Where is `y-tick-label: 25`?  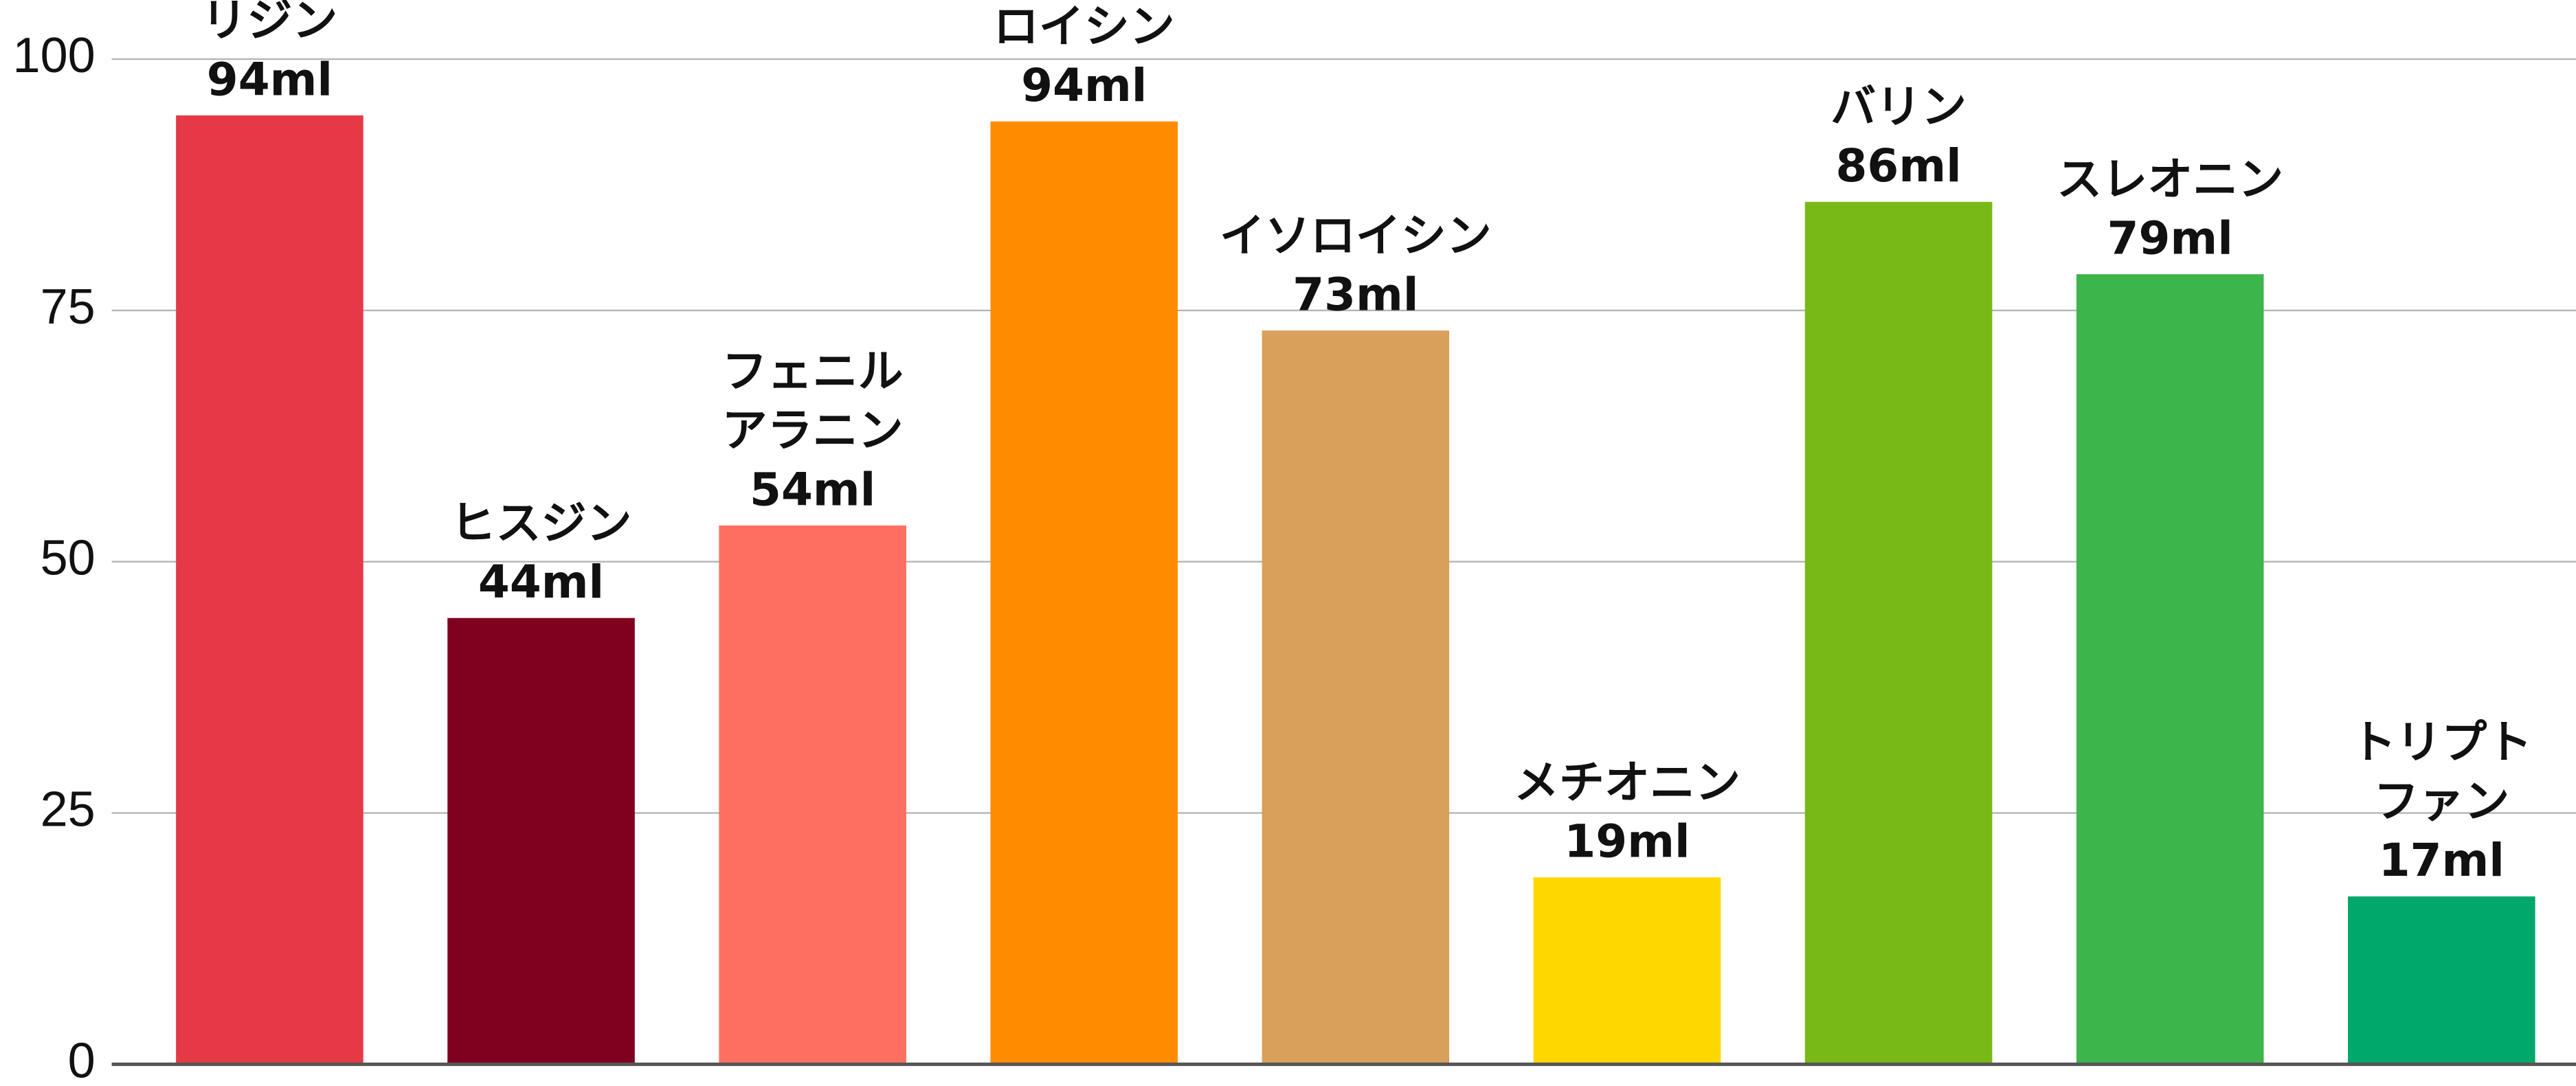
y-tick-label: 25 is located at coordinates (68, 809).